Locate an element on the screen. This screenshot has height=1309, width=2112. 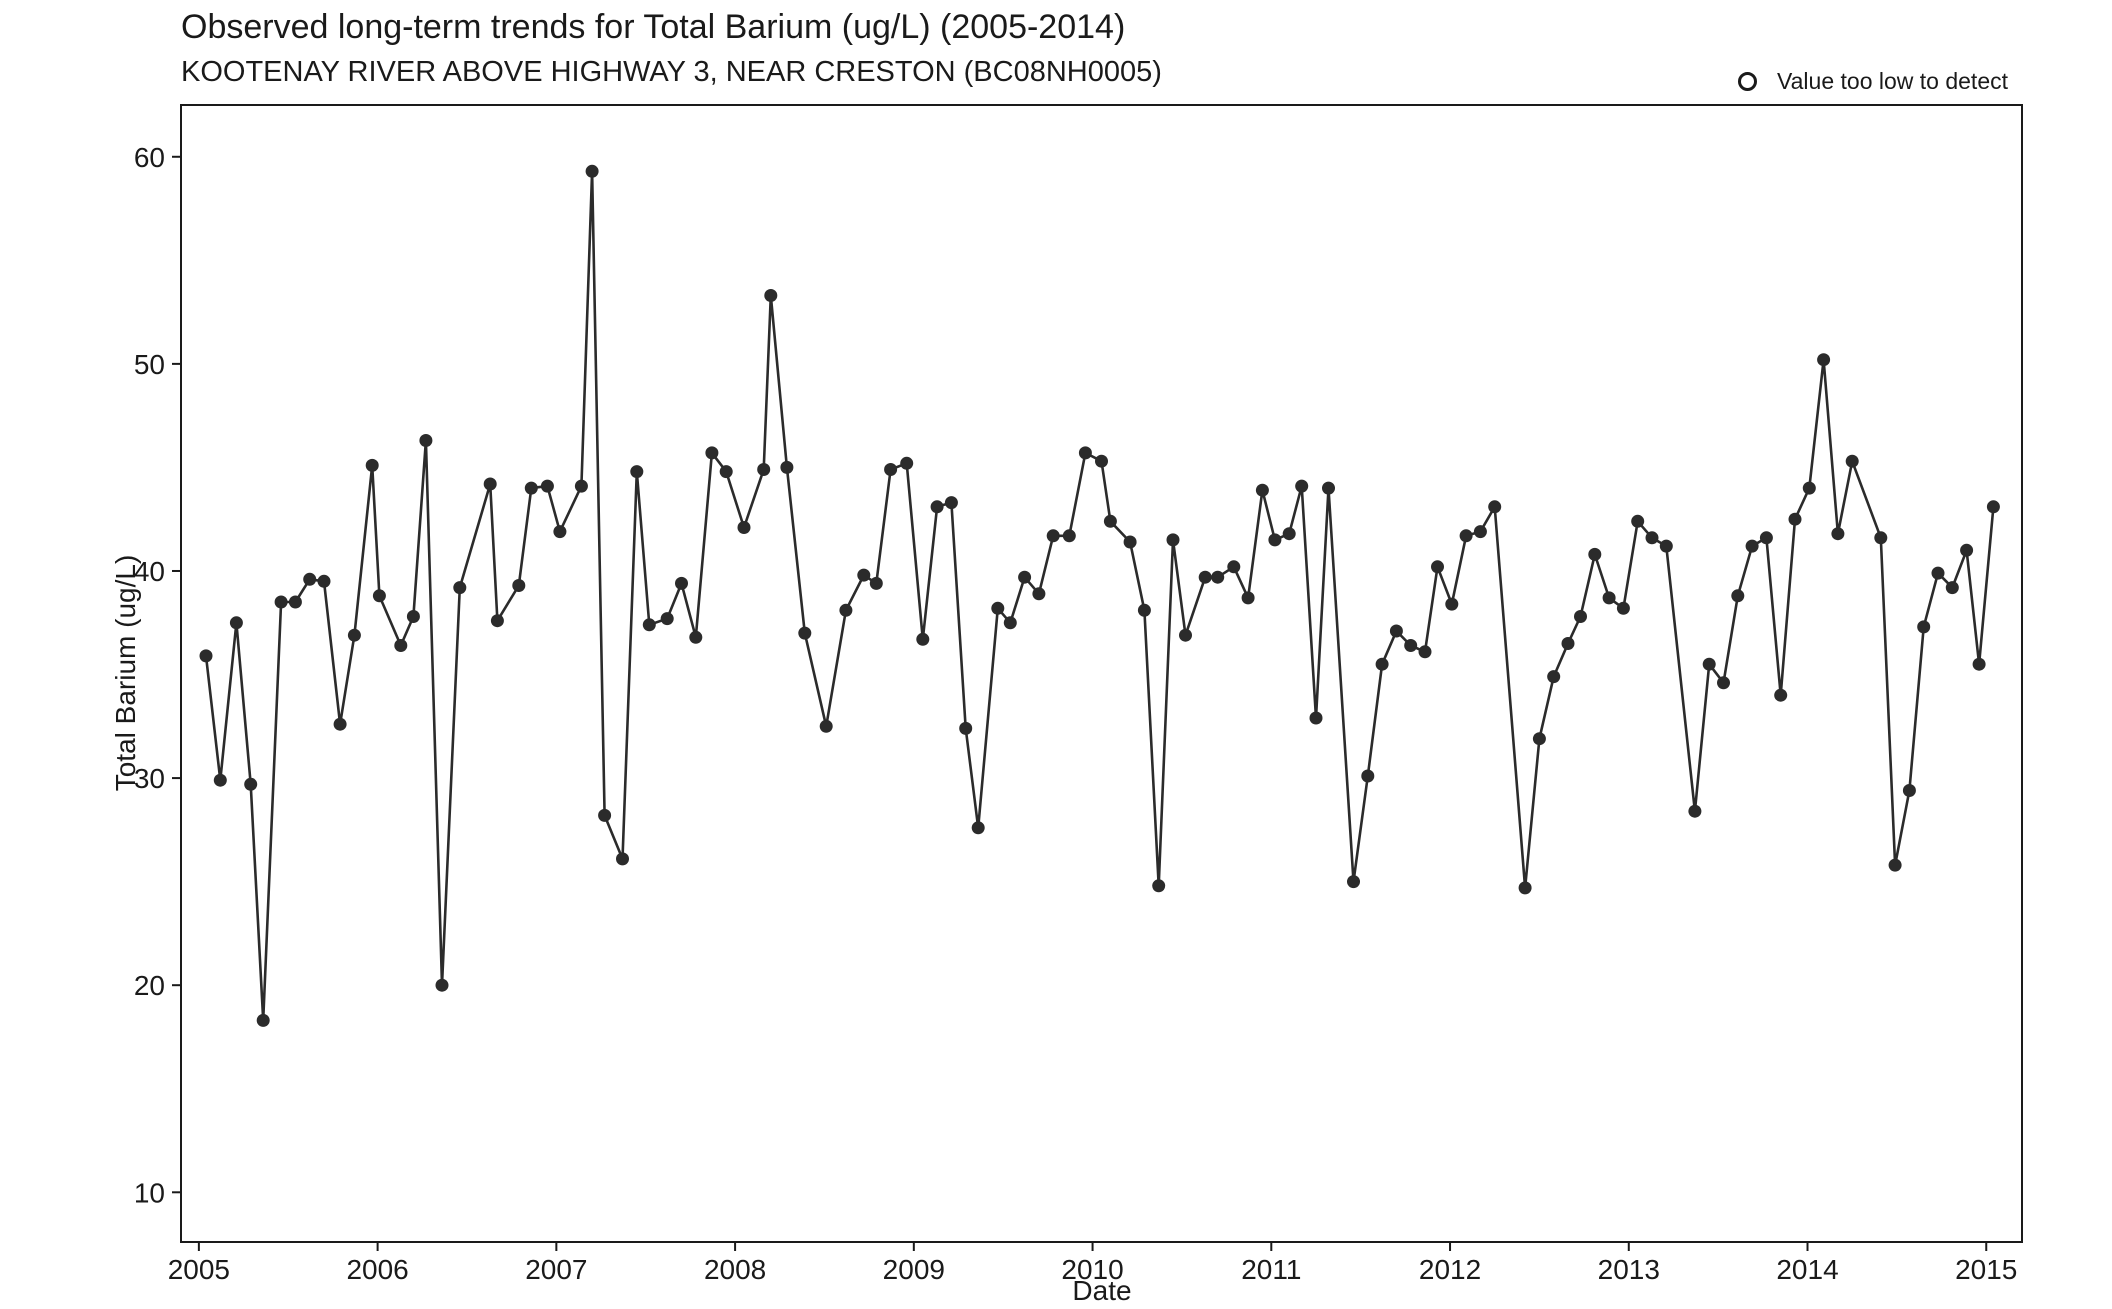
x-tick-label: 2012 is located at coordinates (1450, 1269).